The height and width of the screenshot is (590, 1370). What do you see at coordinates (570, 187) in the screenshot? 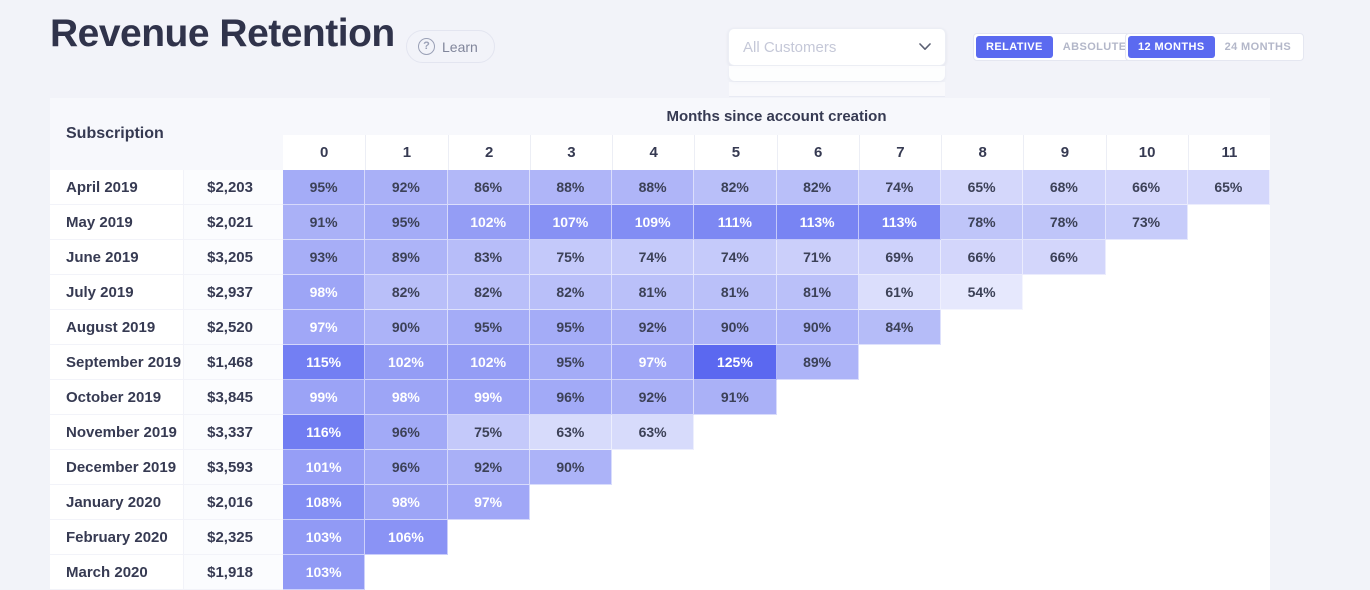
I see `retention-cell: 88%` at bounding box center [570, 187].